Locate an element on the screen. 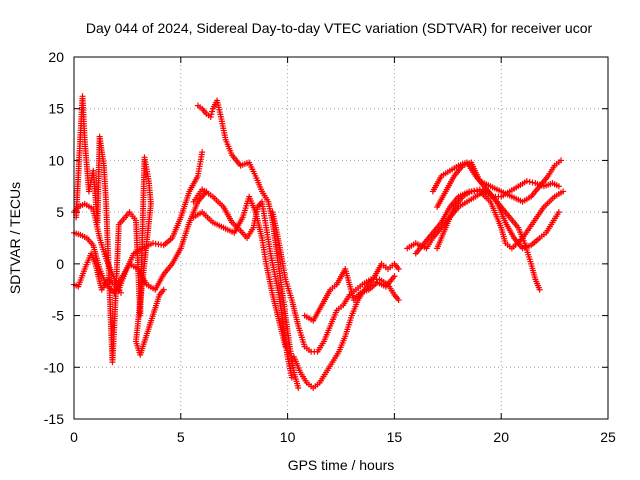  data-point-trough-c is located at coordinates (394, 276).